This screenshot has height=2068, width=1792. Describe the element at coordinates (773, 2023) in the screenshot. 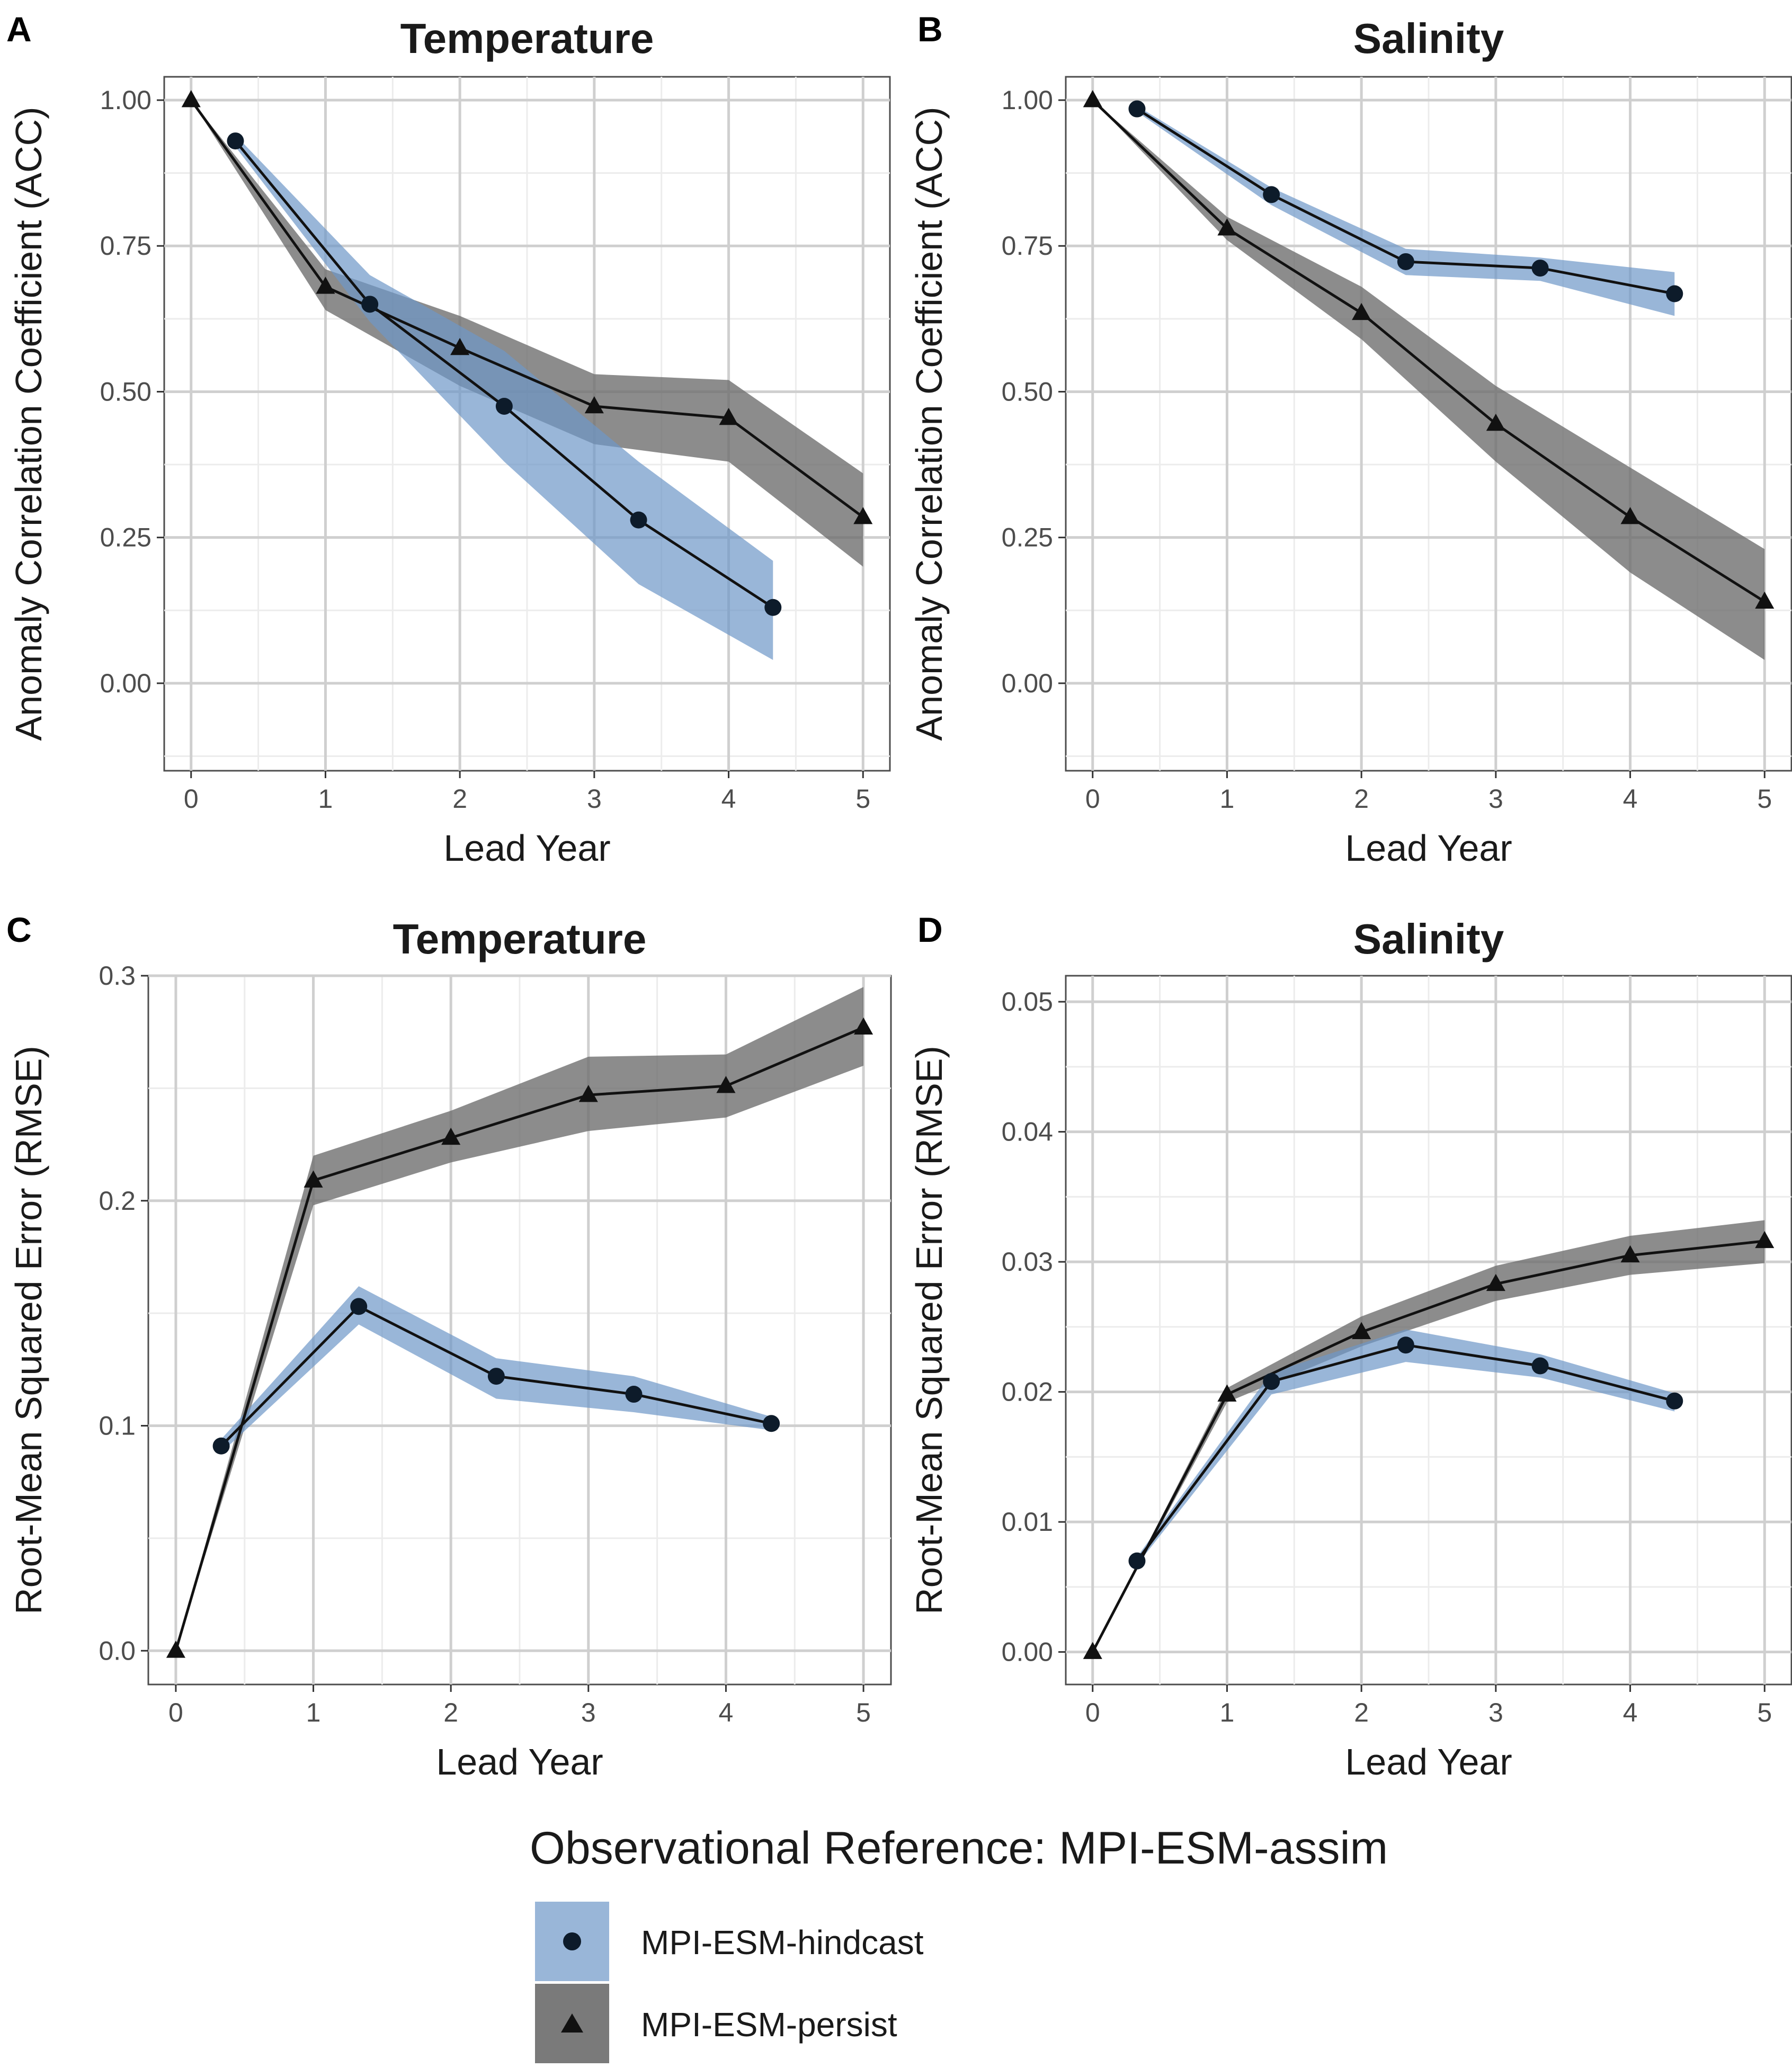

I see `legend-item-persist: MPI-ESM-persist` at that location.